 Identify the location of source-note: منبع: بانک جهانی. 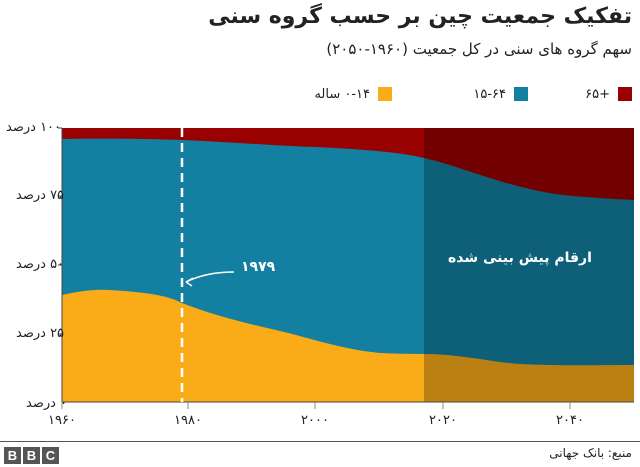
(590, 453).